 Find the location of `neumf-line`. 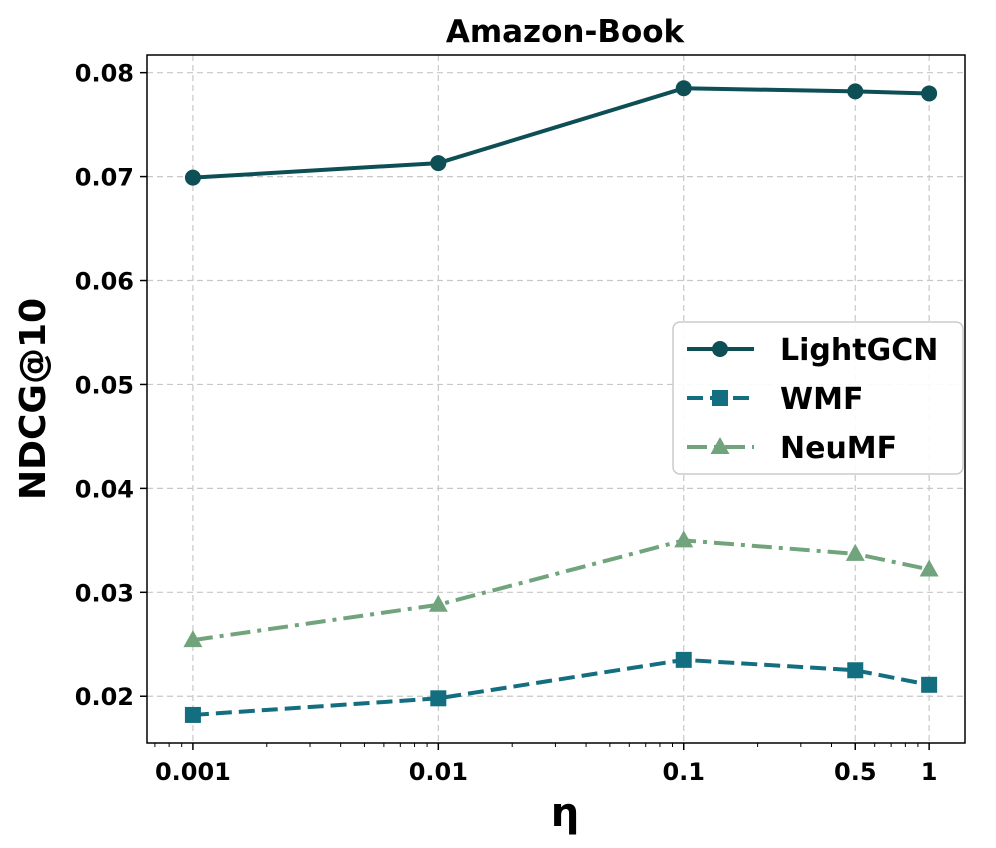

neumf-line is located at coordinates (561, 590).